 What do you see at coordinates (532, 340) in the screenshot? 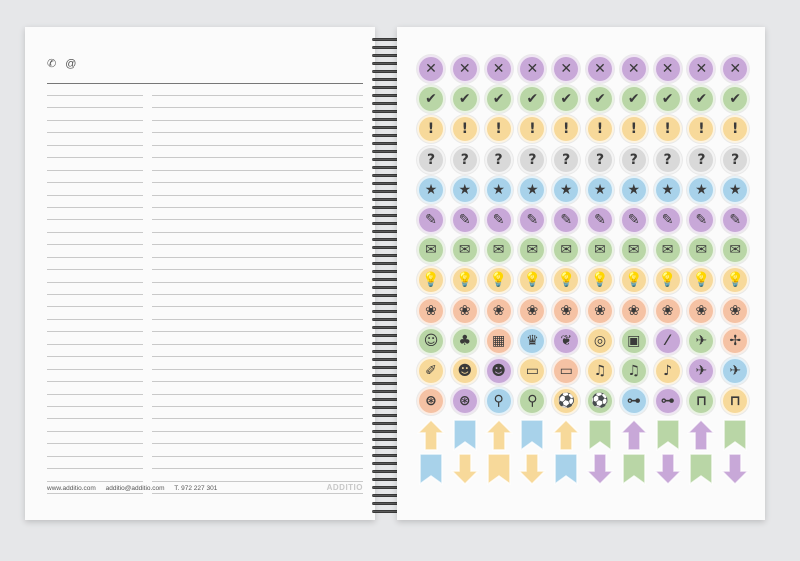
I see `crown-icon: ♛` at bounding box center [532, 340].